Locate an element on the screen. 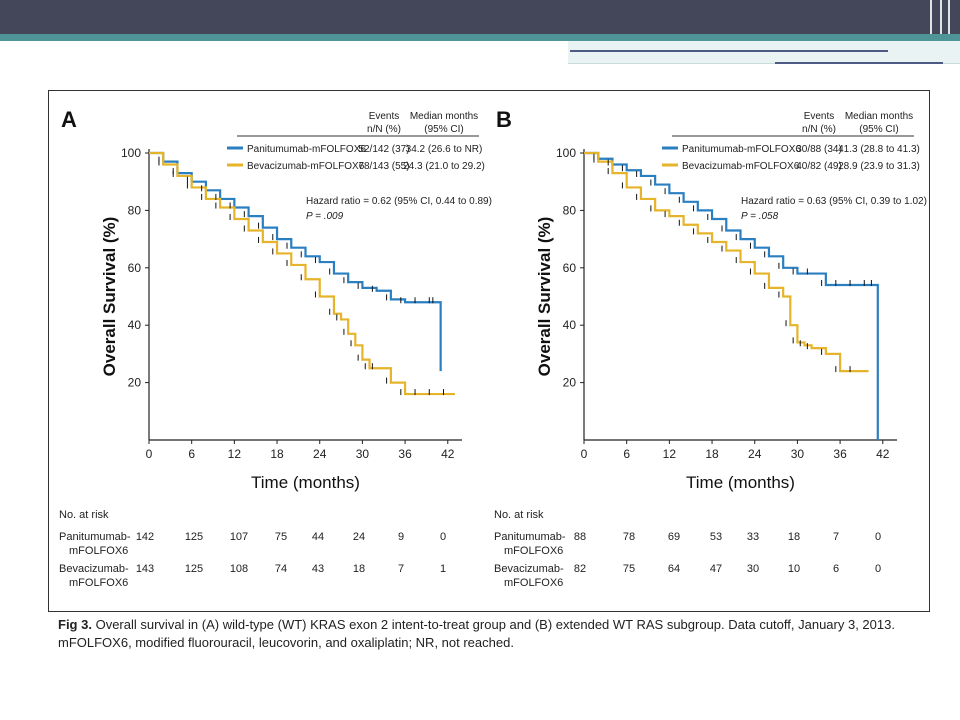 Image resolution: width=960 pixels, height=720 pixels. caption-fig-label: Fig 3. is located at coordinates (75, 624).